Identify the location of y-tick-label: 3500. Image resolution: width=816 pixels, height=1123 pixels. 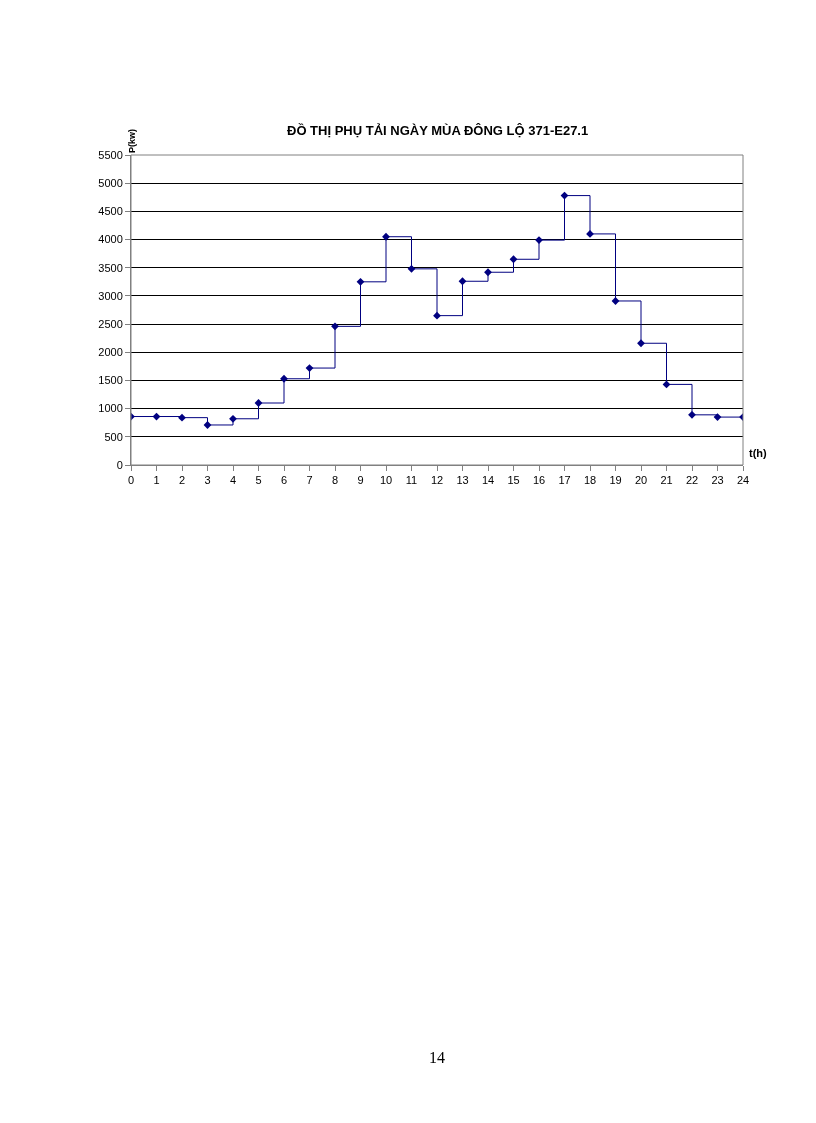
(110, 267).